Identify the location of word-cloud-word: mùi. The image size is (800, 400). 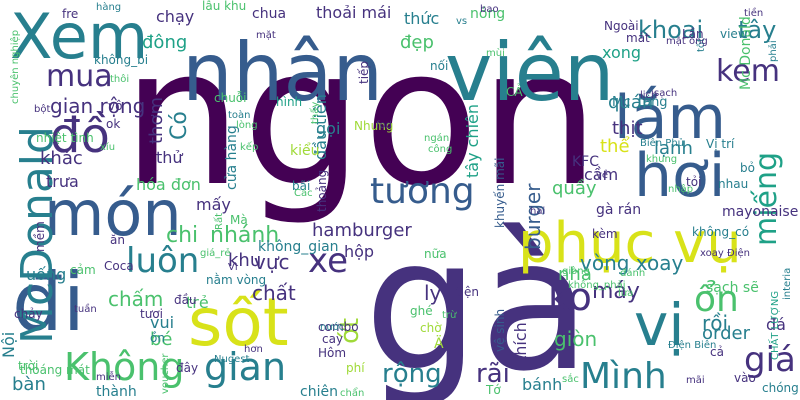
(495, 53).